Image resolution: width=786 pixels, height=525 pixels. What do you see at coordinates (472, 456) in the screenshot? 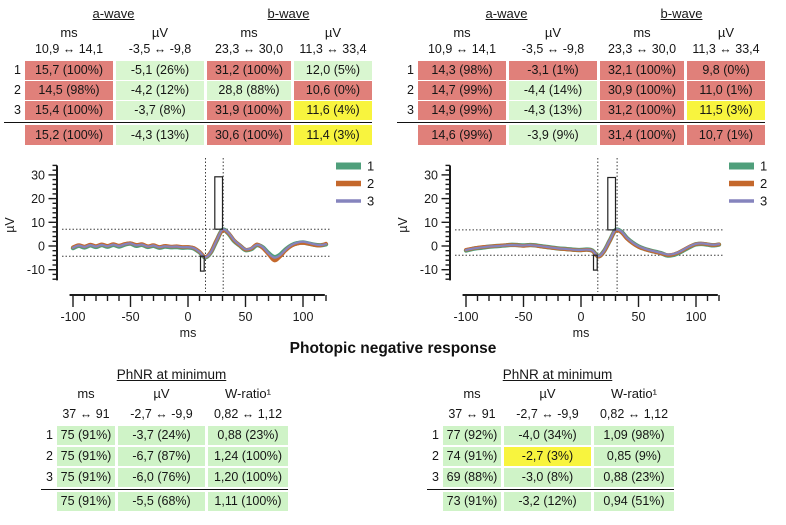
I see `phnr-cell: 74 (91%)` at bounding box center [472, 456].